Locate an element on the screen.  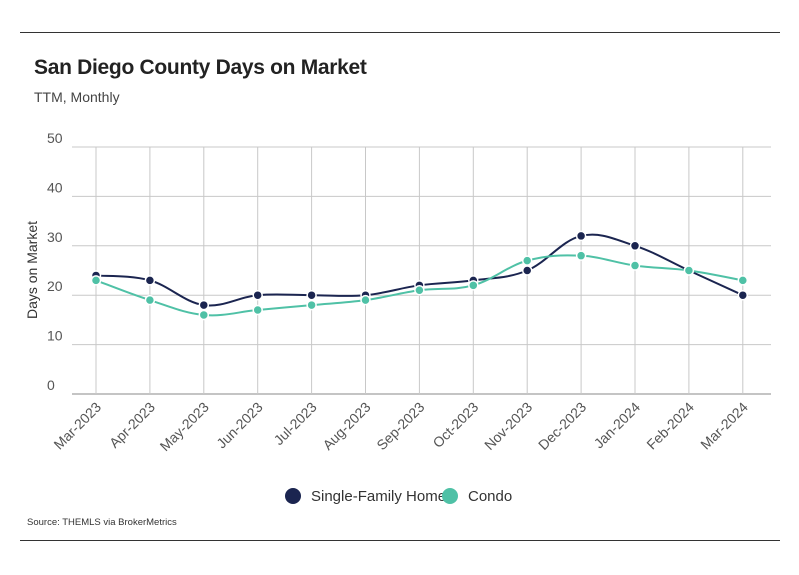
x-tick-label: Oct-2023 is located at coordinates (455, 425).